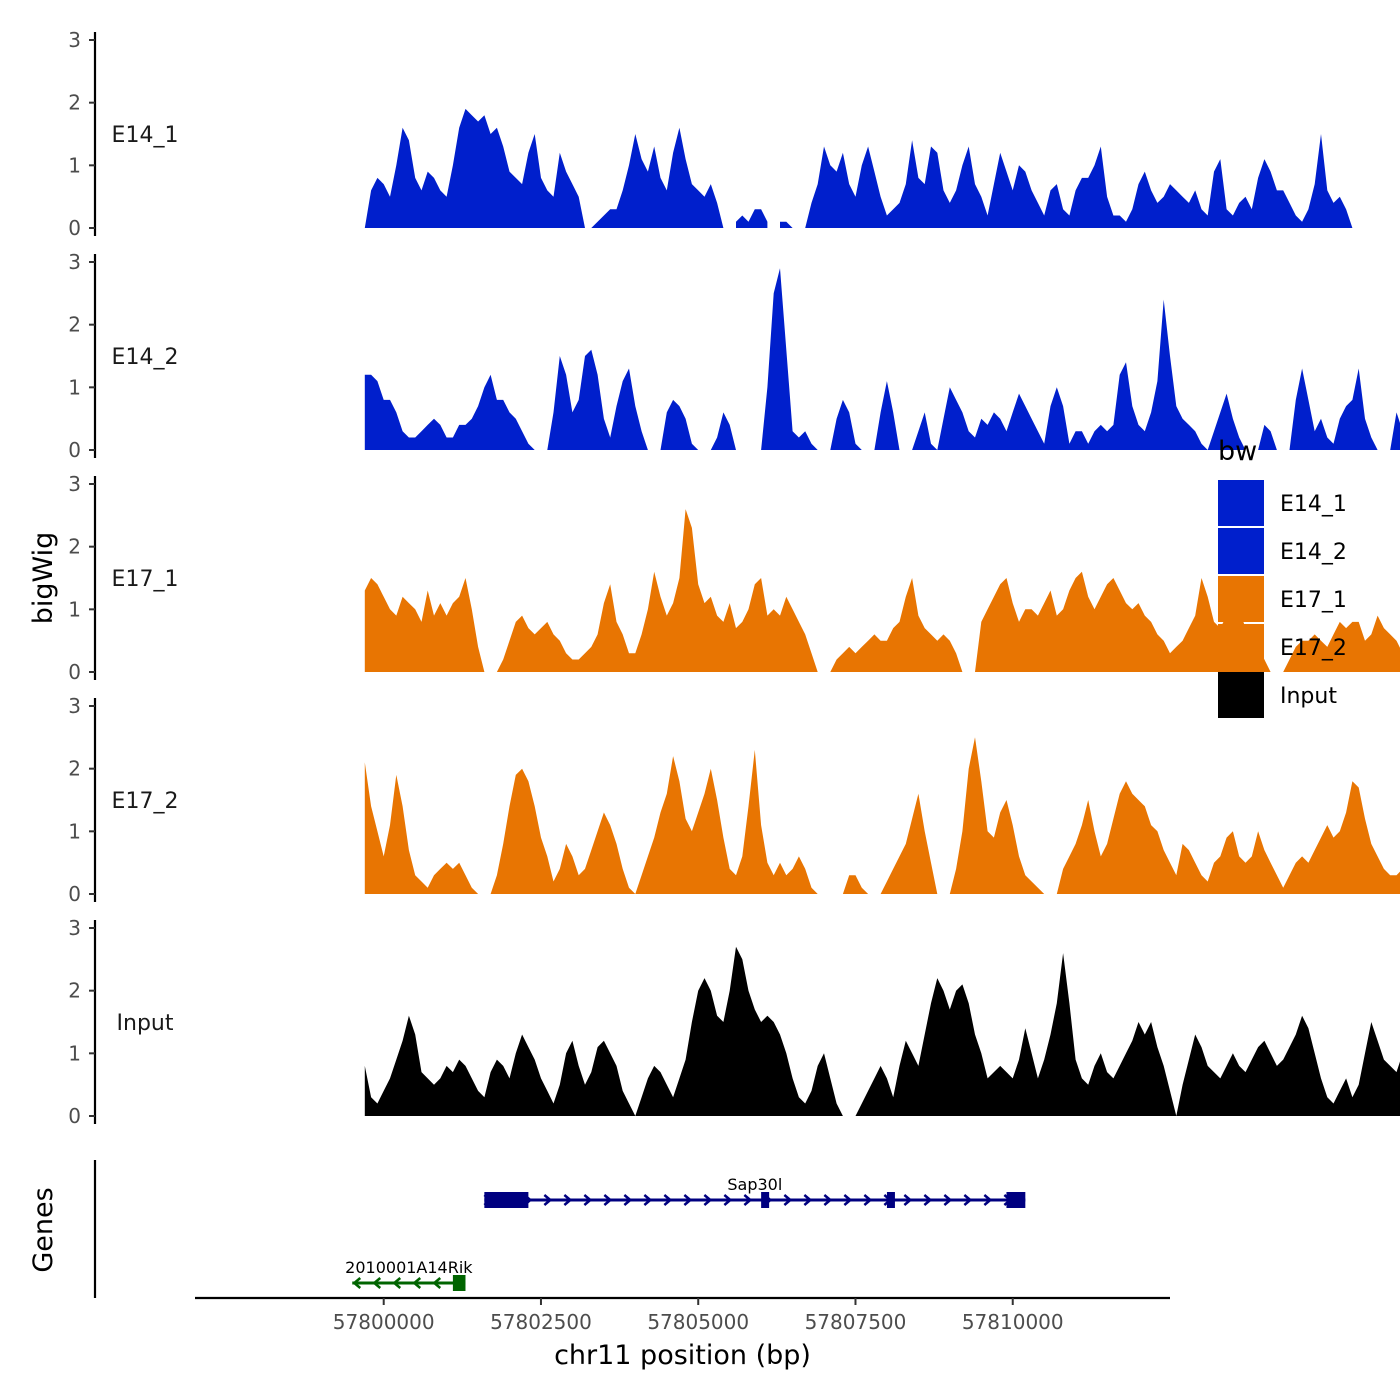 The width and height of the screenshot is (1400, 1400). I want to click on legend-item-e14_1: E14_1, so click(1282, 503).